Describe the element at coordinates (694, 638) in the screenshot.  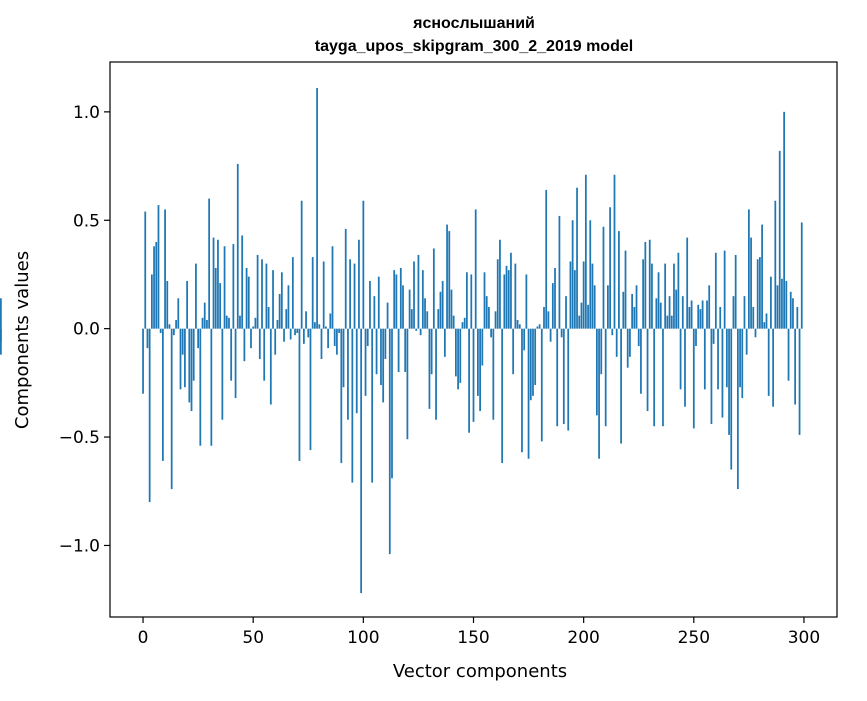
I see `x-tick-label: 250` at that location.